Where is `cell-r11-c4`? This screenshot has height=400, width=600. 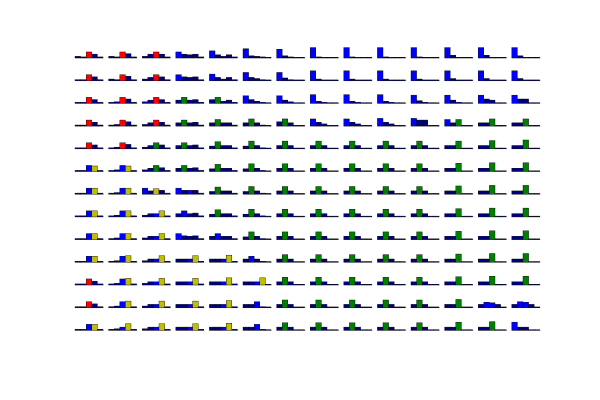
cell-r11-c4 is located at coordinates (224, 304).